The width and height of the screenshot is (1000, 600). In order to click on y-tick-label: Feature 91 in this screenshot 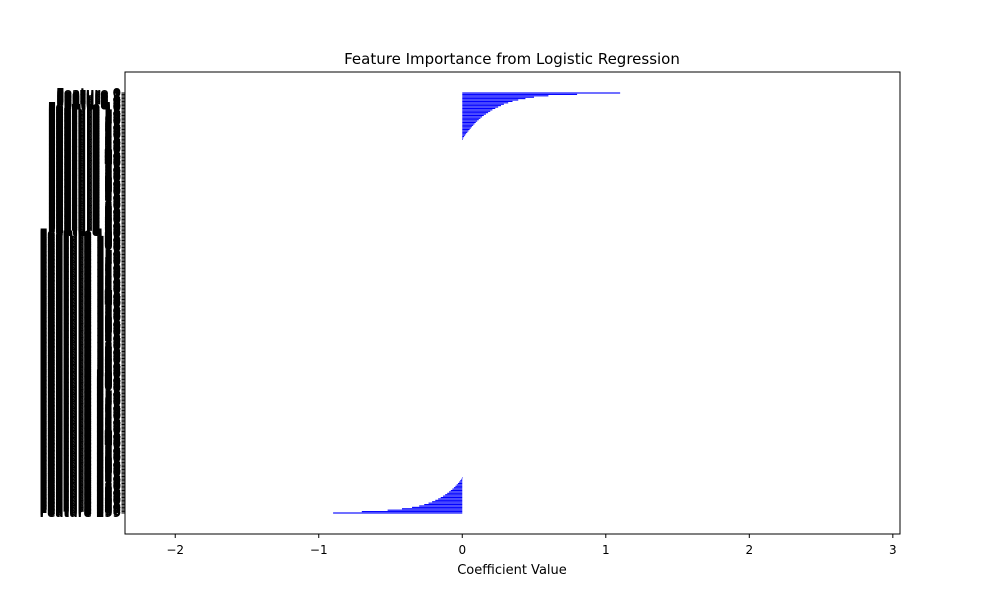, I will do `click(84, 221)`.